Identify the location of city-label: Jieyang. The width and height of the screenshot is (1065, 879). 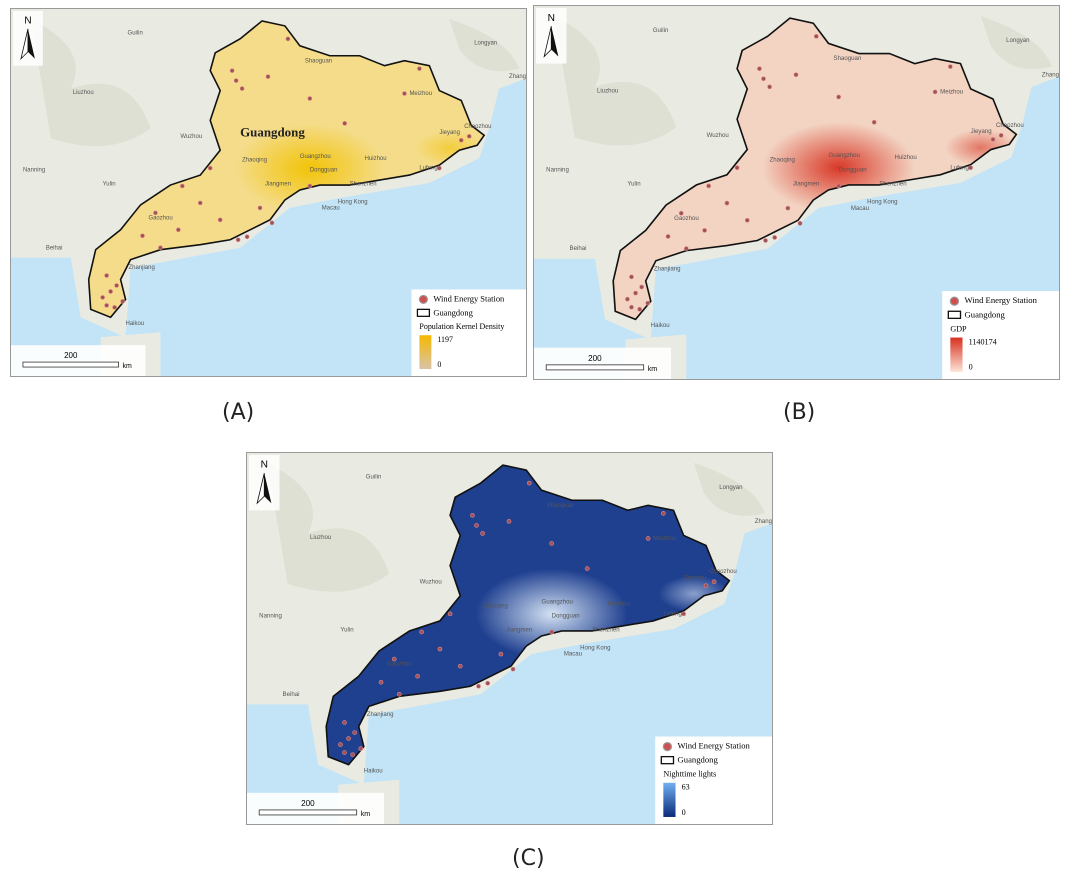
(449, 133).